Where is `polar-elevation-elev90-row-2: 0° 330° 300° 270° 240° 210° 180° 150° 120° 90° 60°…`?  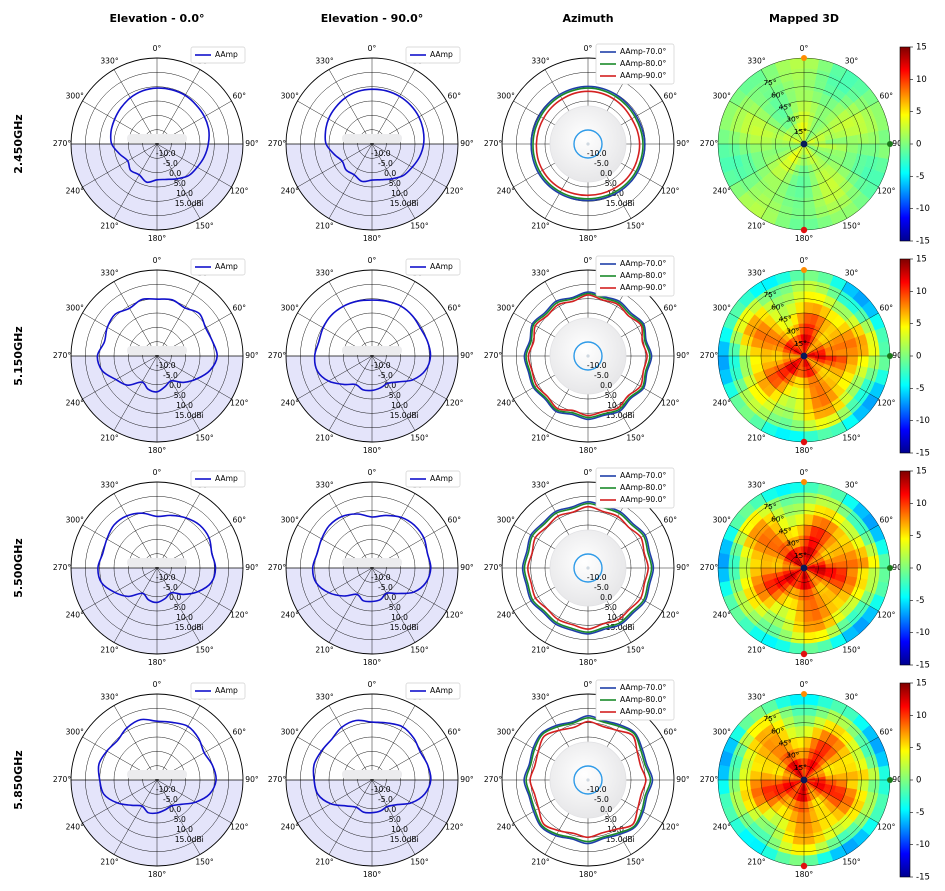 polar-elevation-elev90-row-2: 0° 330° 300° 270° 240° 210° 180° 150° 120° 90° 60°… is located at coordinates (371, 567).